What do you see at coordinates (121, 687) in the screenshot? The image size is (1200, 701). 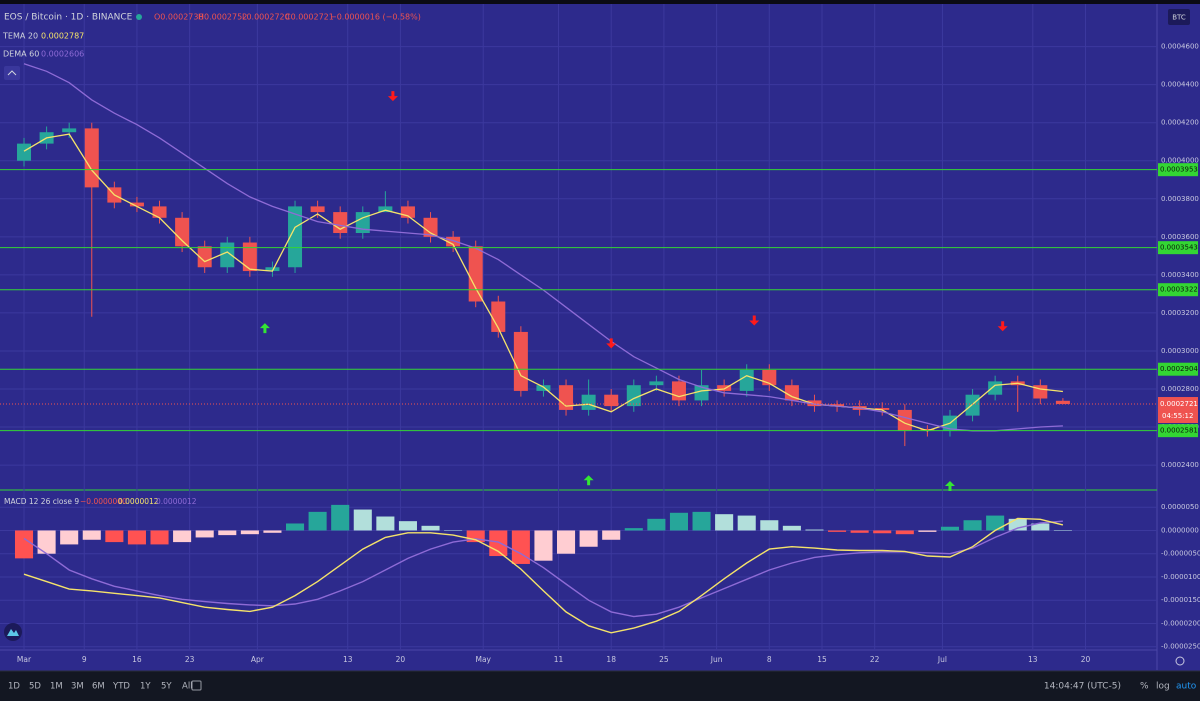 I see `range-button: YTD` at bounding box center [121, 687].